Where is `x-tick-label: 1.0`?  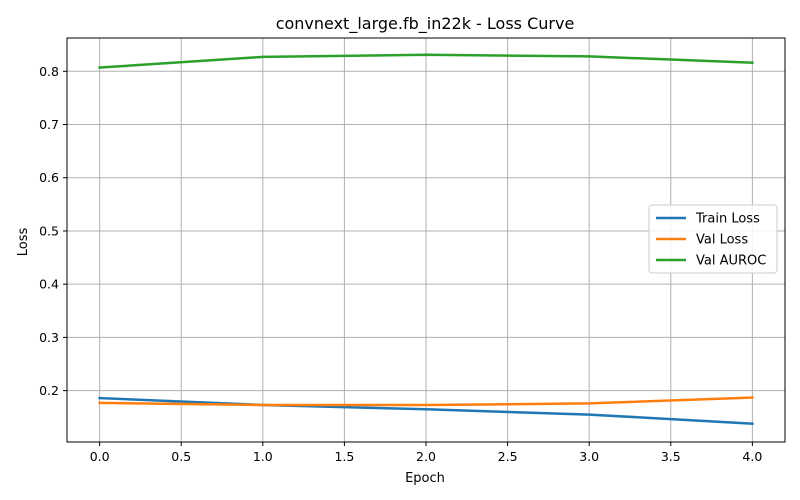
x-tick-label: 1.0 is located at coordinates (263, 456).